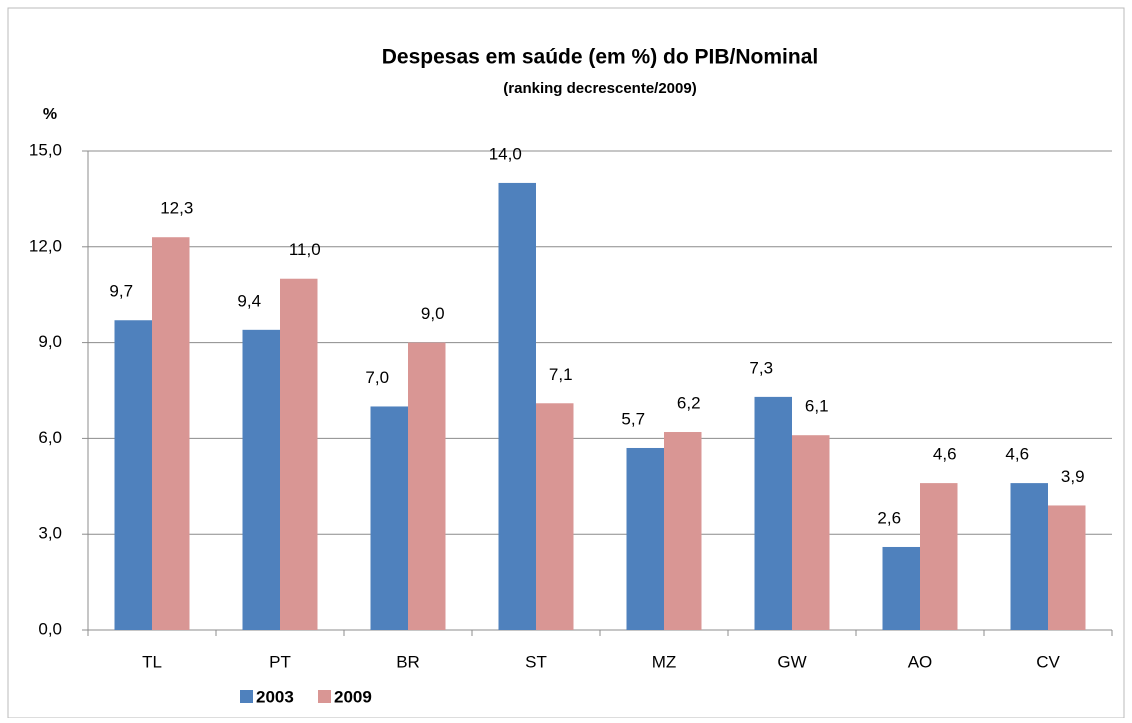 The width and height of the screenshot is (1132, 723). I want to click on data-label: 5,7, so click(633, 418).